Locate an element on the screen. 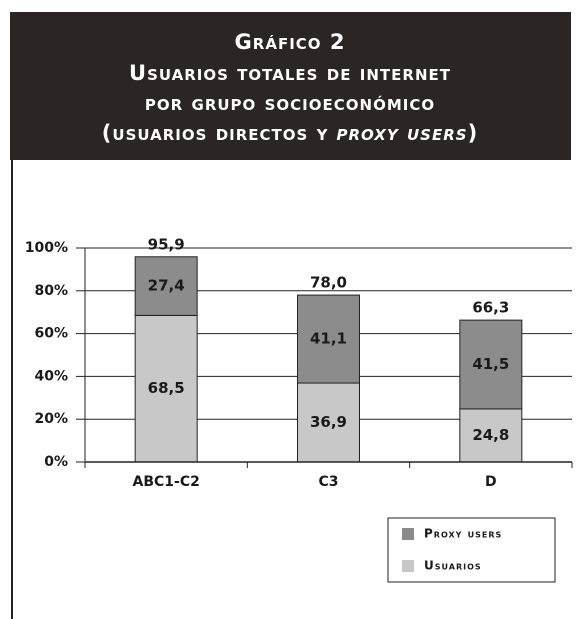 Image resolution: width=581 pixels, height=619 pixels. y-tick-label: 60% is located at coordinates (51, 334).